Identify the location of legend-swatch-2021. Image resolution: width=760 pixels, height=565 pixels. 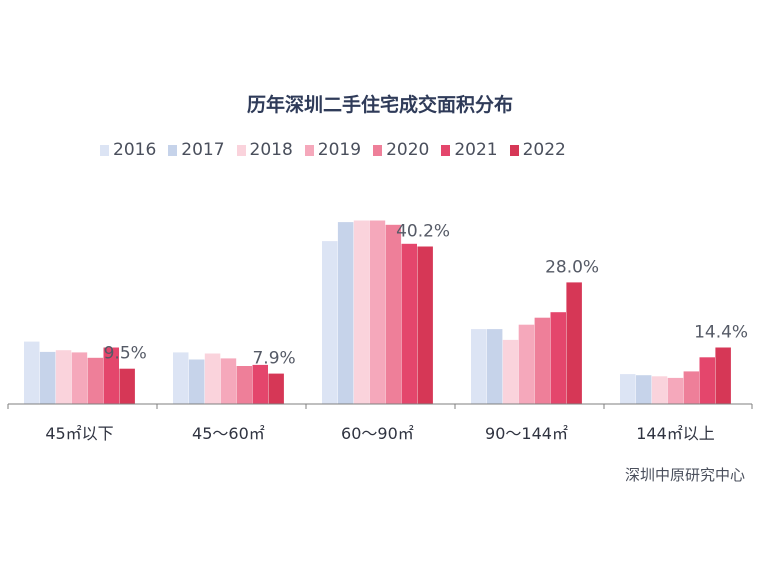
(446, 150).